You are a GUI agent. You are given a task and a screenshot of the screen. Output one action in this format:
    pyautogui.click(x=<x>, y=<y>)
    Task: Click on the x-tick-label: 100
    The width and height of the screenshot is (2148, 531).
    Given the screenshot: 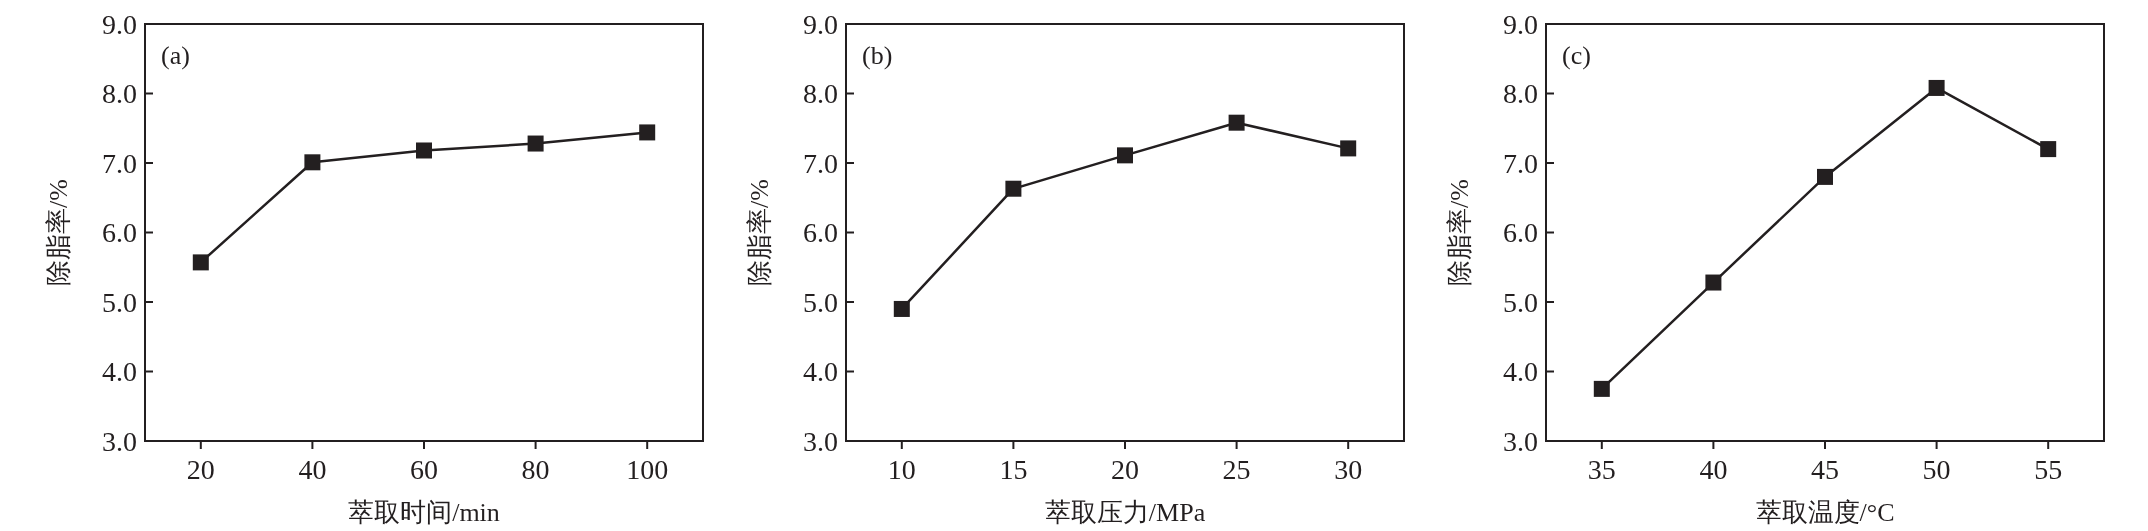 What is the action you would take?
    pyautogui.click(x=647, y=469)
    